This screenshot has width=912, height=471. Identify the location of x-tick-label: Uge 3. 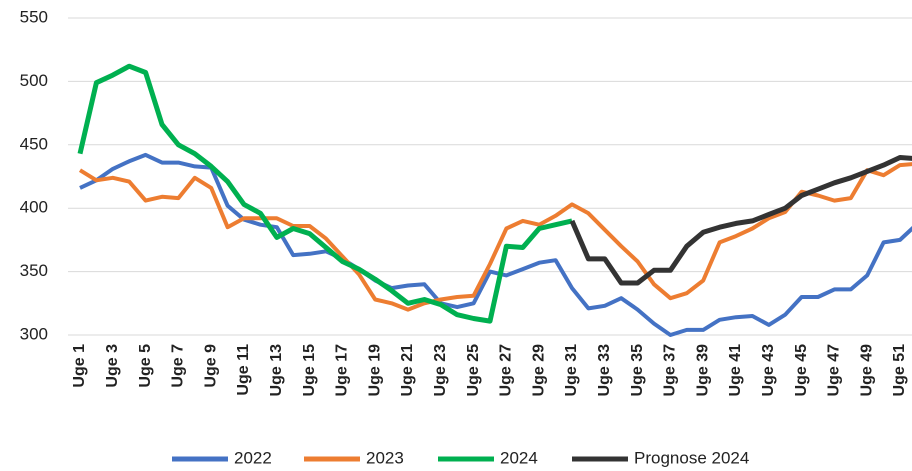
(112, 366).